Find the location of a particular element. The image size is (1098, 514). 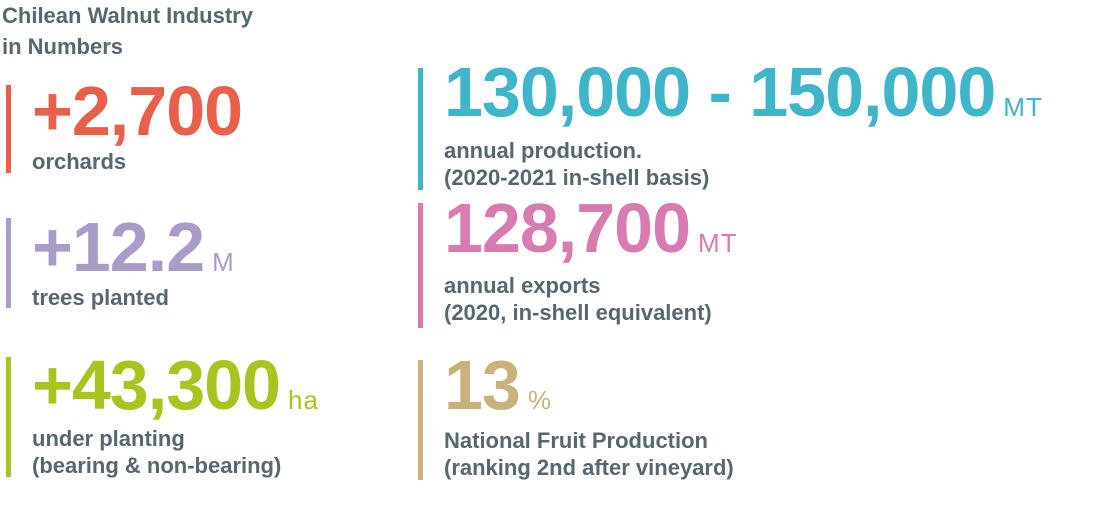

description-line: under planting is located at coordinates (108, 438).